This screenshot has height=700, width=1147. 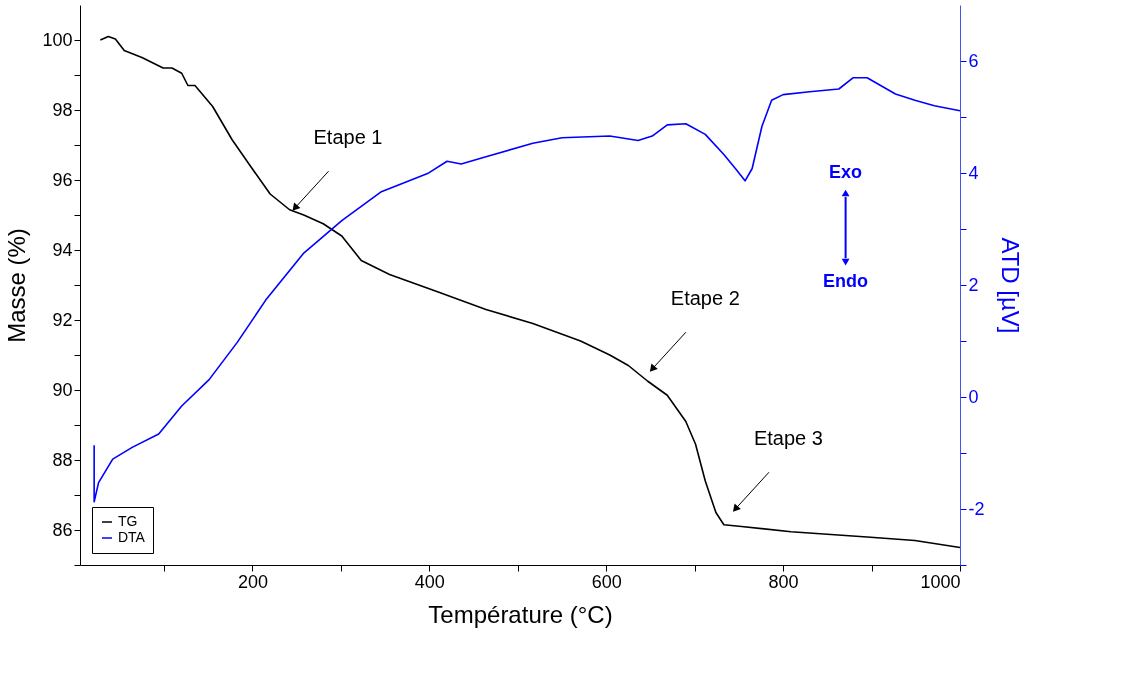 What do you see at coordinates (783, 581) in the screenshot?
I see `x-tick-label: 800` at bounding box center [783, 581].